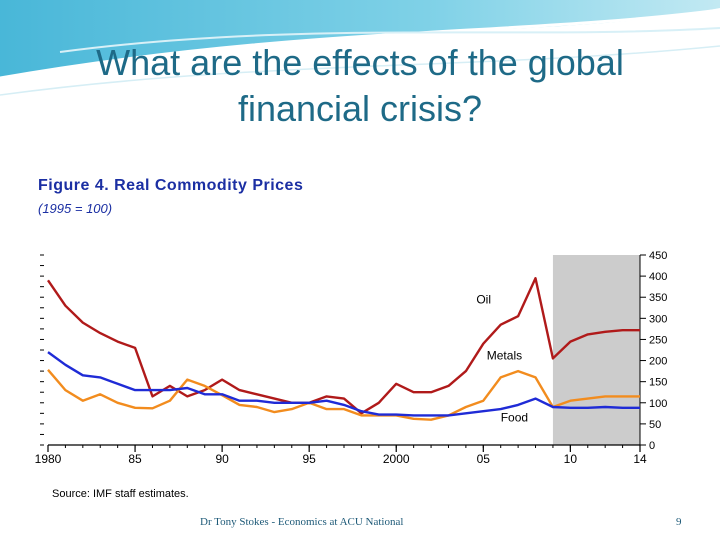  What do you see at coordinates (658, 277) in the screenshot?
I see `y-tick-label: 400` at bounding box center [658, 277].